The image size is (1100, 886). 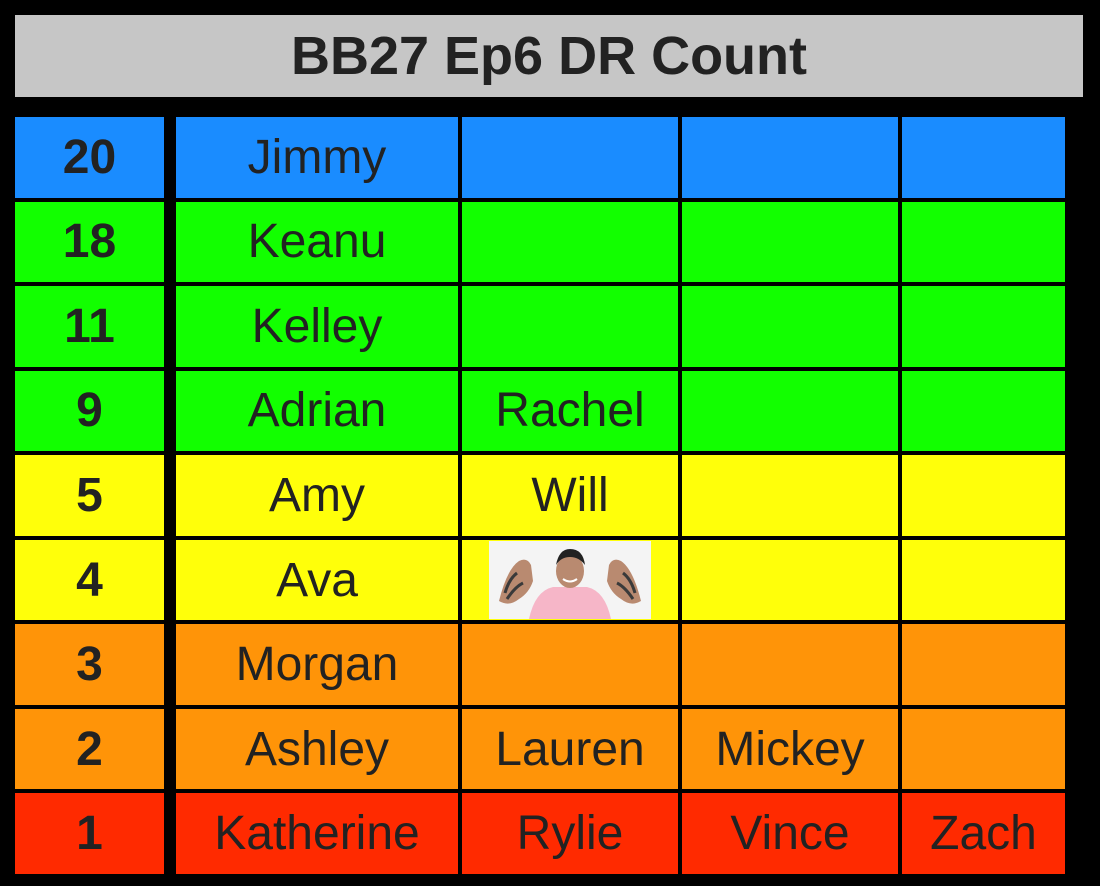 I want to click on row-count: 1, so click(x=92, y=833).